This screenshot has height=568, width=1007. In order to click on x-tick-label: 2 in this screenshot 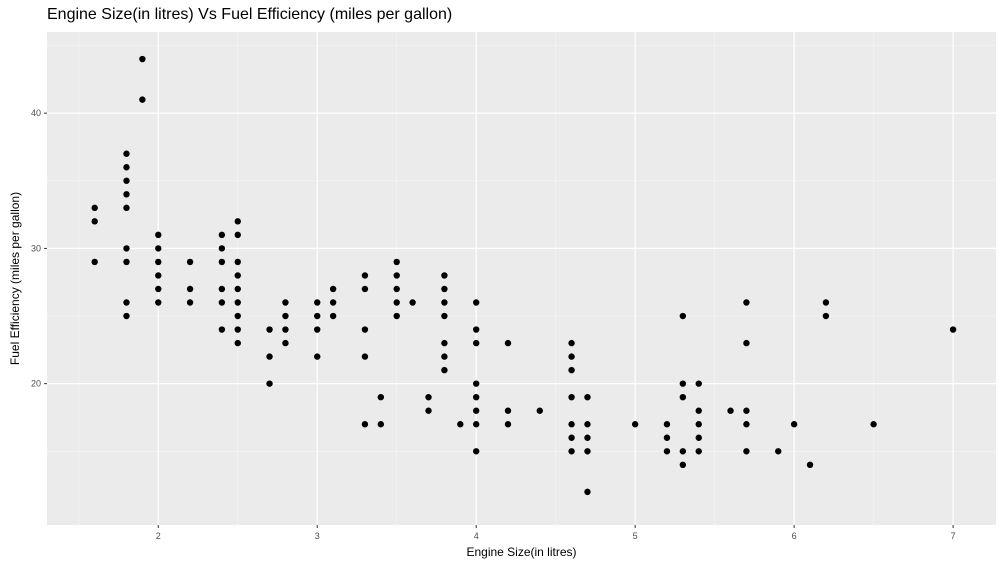, I will do `click(158, 536)`.